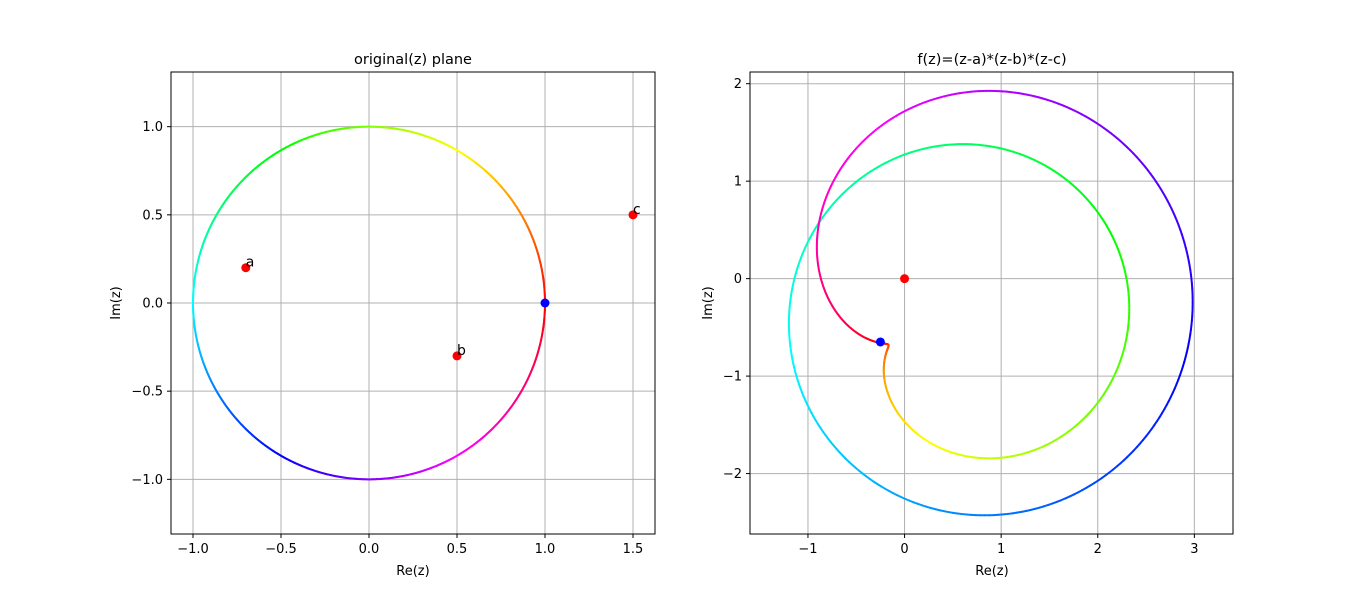 The height and width of the screenshot is (600, 1370). I want to click on left-x-tick-label: −1.0, so click(193, 549).